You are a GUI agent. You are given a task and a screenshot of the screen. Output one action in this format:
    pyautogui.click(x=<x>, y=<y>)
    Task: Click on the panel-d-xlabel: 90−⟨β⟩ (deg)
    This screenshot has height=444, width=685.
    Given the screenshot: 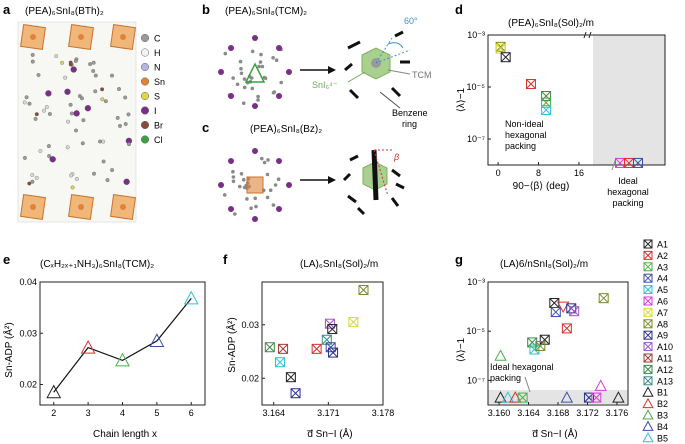 What is the action you would take?
    pyautogui.click(x=541, y=186)
    